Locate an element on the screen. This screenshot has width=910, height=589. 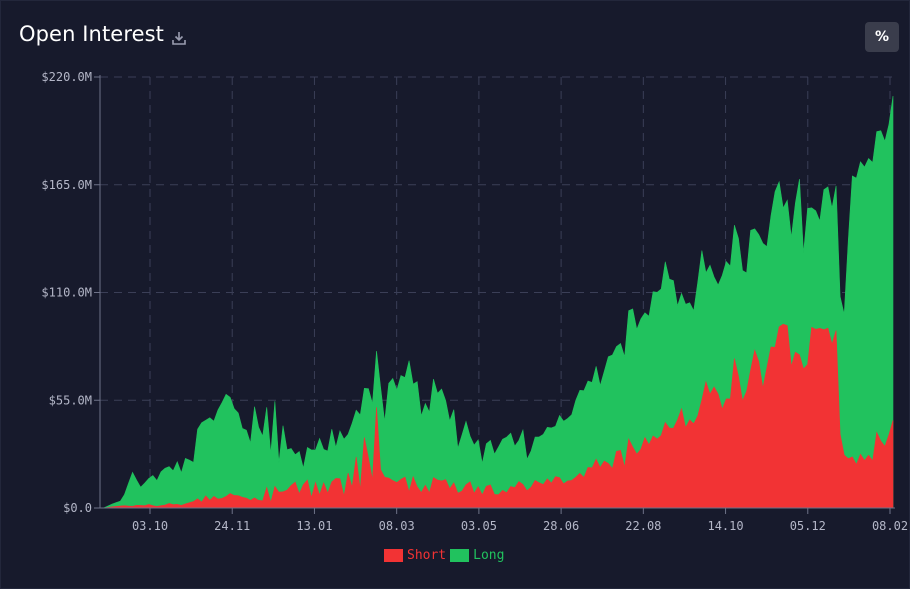
legend-item-short: Short is located at coordinates (415, 555).